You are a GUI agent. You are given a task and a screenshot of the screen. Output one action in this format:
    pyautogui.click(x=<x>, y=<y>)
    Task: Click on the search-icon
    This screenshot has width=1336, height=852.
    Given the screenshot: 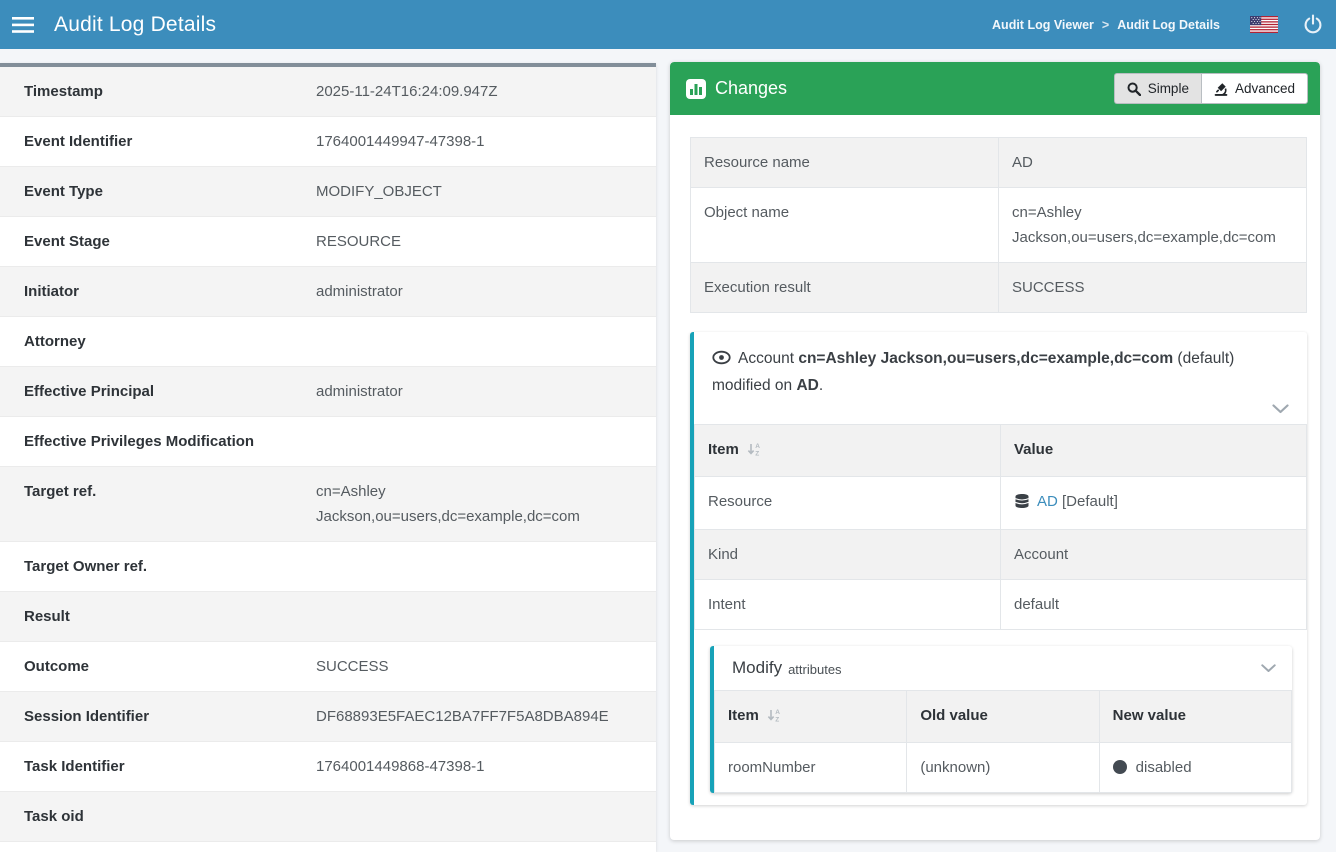 What is the action you would take?
    pyautogui.click(x=1134, y=89)
    